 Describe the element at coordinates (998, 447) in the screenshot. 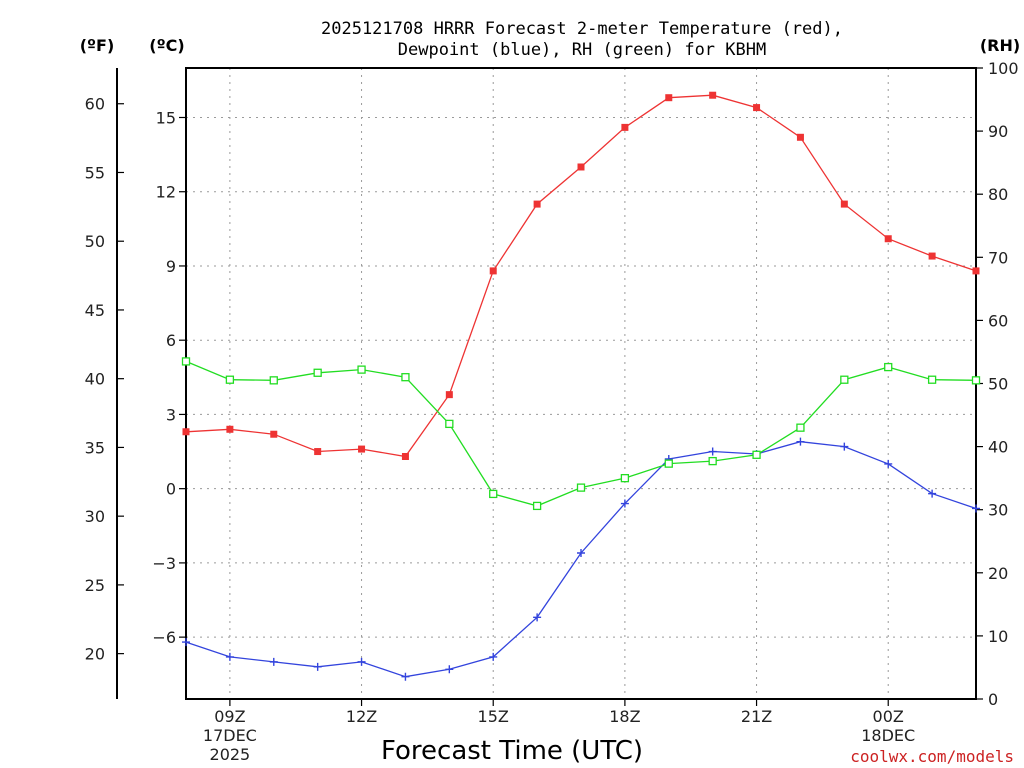

I see `rh-tick-label: 40` at that location.